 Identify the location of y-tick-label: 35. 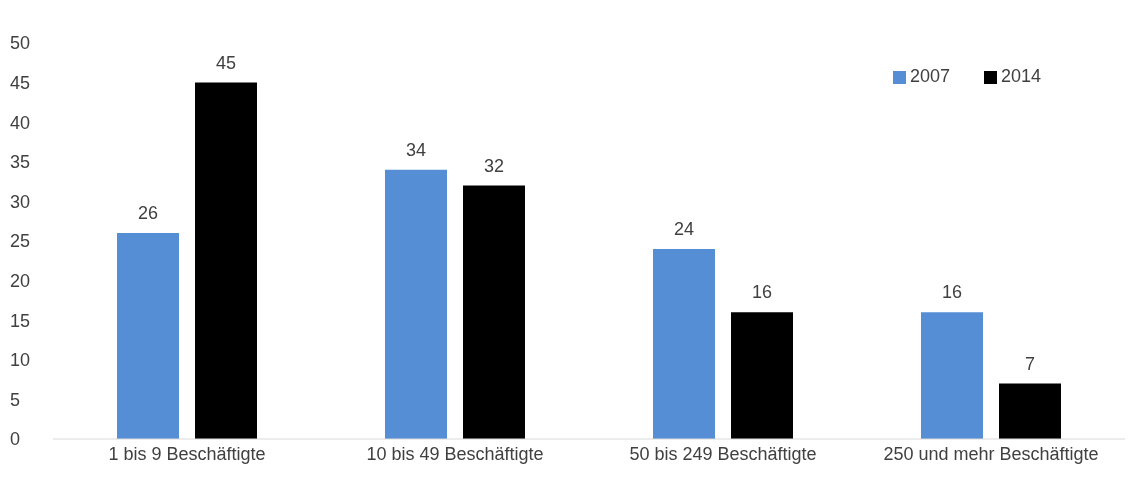
(20, 162).